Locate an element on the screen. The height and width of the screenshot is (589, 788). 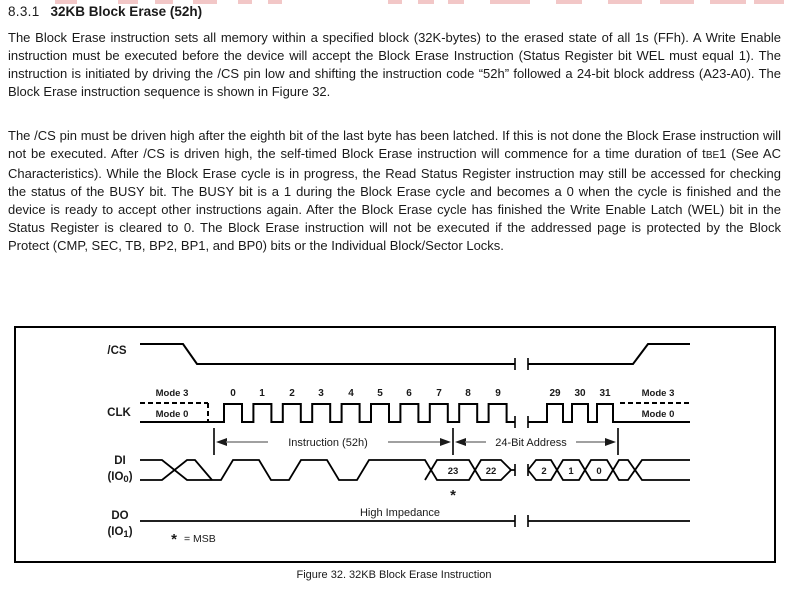
di-waveform is located at coordinates (327, 470).